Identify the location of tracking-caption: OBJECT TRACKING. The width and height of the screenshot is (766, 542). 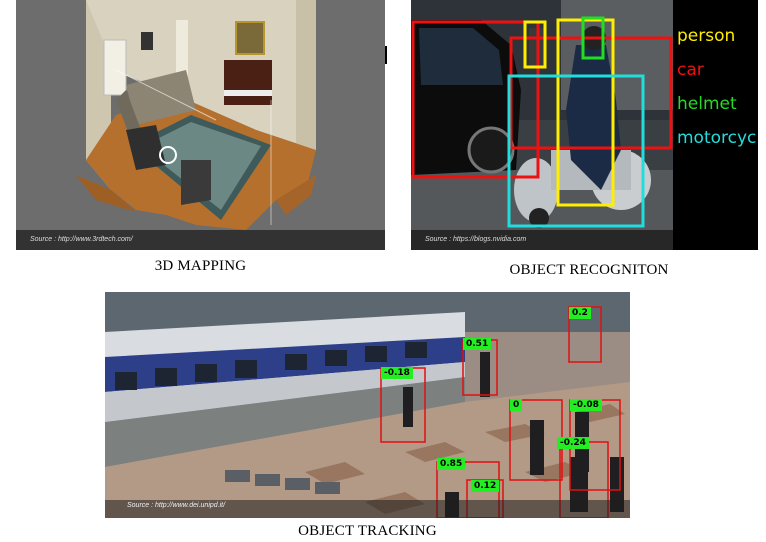
(367, 531).